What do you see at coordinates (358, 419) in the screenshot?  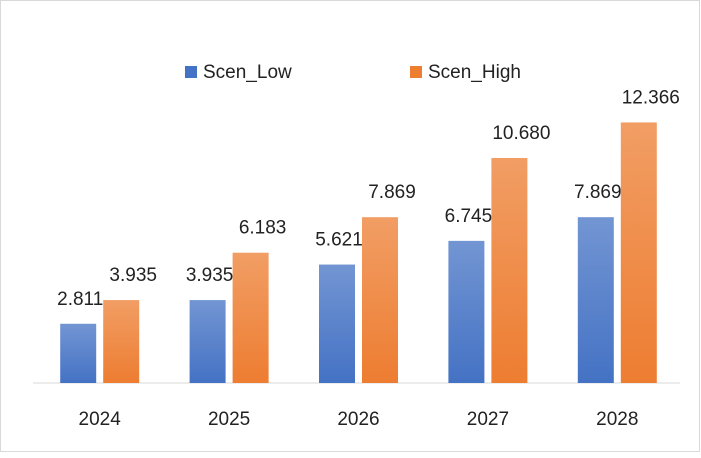 I see `x-tick-label: 2026` at bounding box center [358, 419].